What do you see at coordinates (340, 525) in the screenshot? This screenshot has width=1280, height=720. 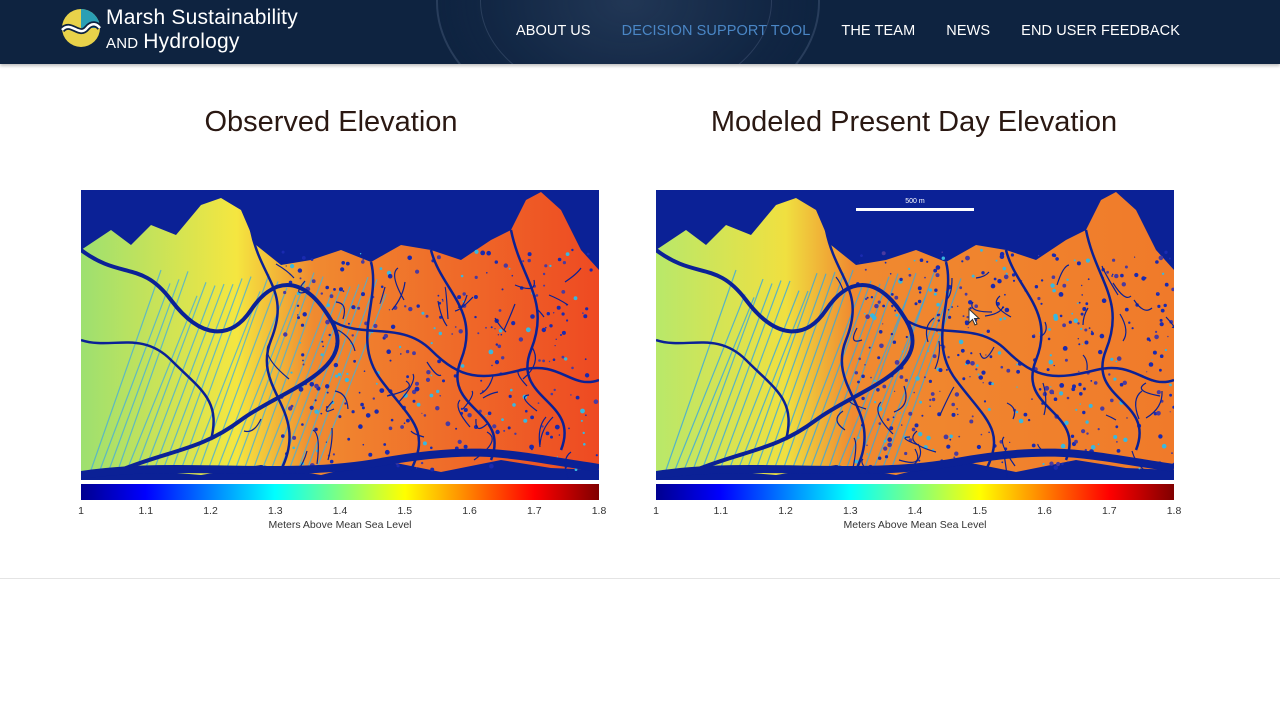 I see `observed-colorbar-label: Meters Above Mean Sea Level` at bounding box center [340, 525].